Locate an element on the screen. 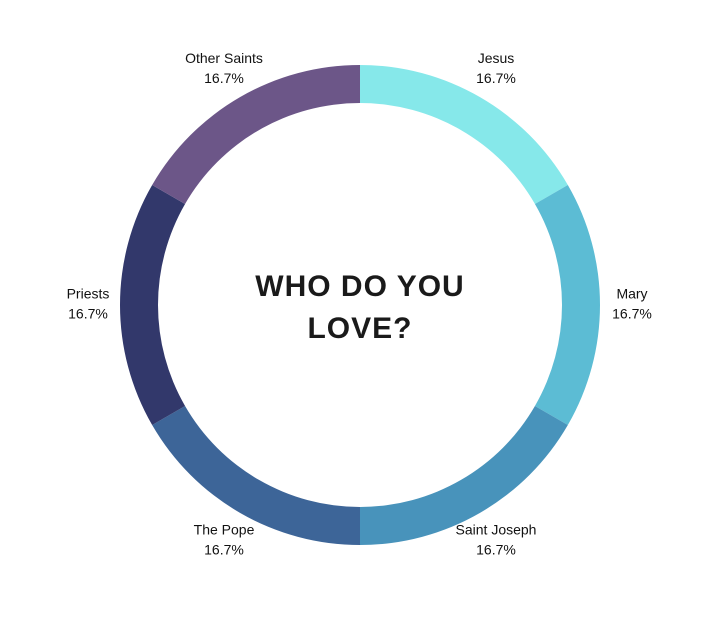  slice-label: Mary is located at coordinates (631, 294).